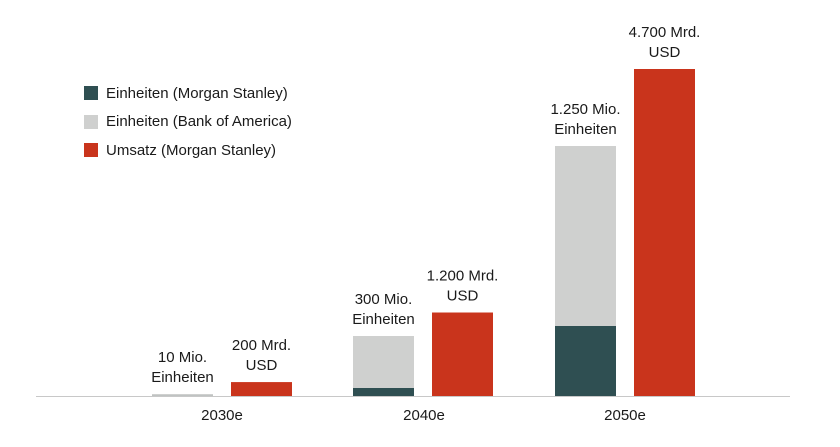  I want to click on x-tick-label: 2030e, so click(222, 415).